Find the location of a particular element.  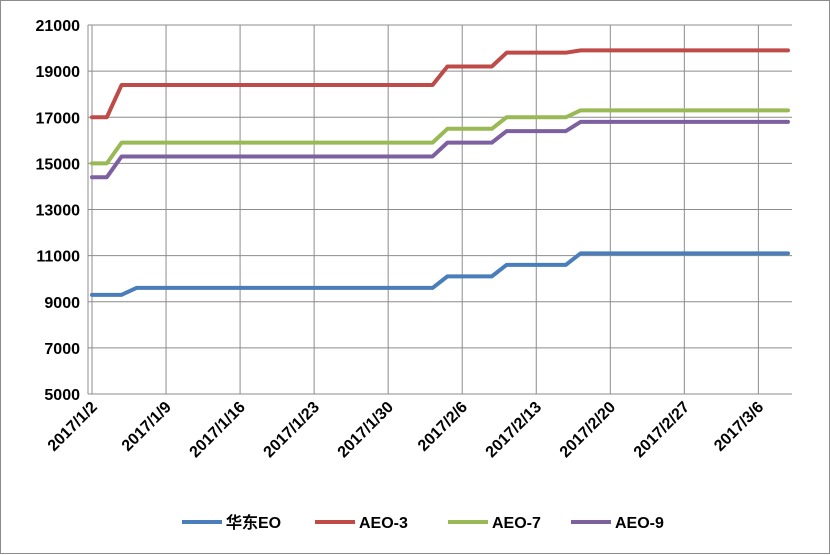

x-tick-label: 2017/1/2 is located at coordinates (73, 427).